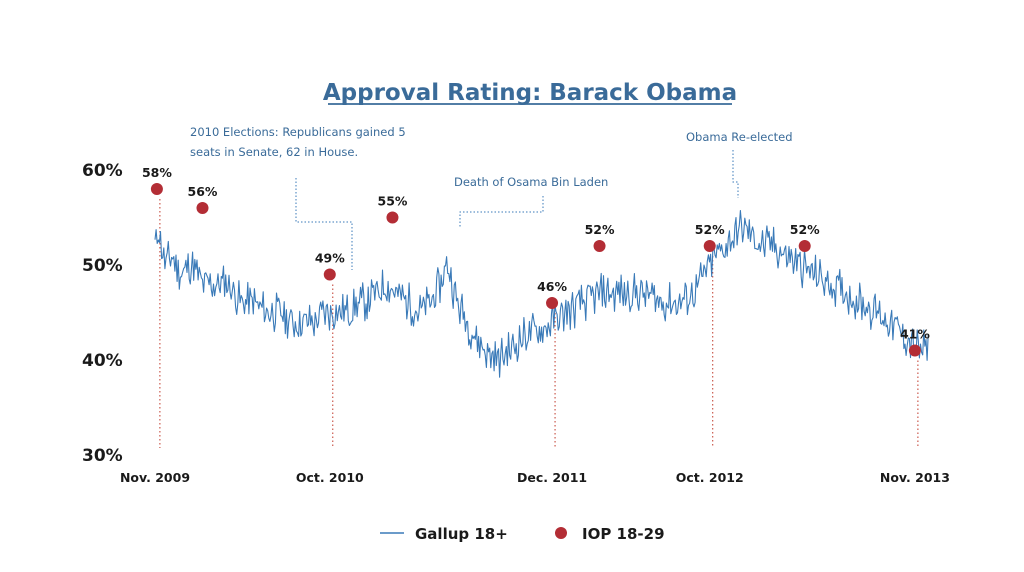 This screenshot has width=1024, height=572. What do you see at coordinates (324, 224) in the screenshot?
I see `annotation-elections-leader` at bounding box center [324, 224].